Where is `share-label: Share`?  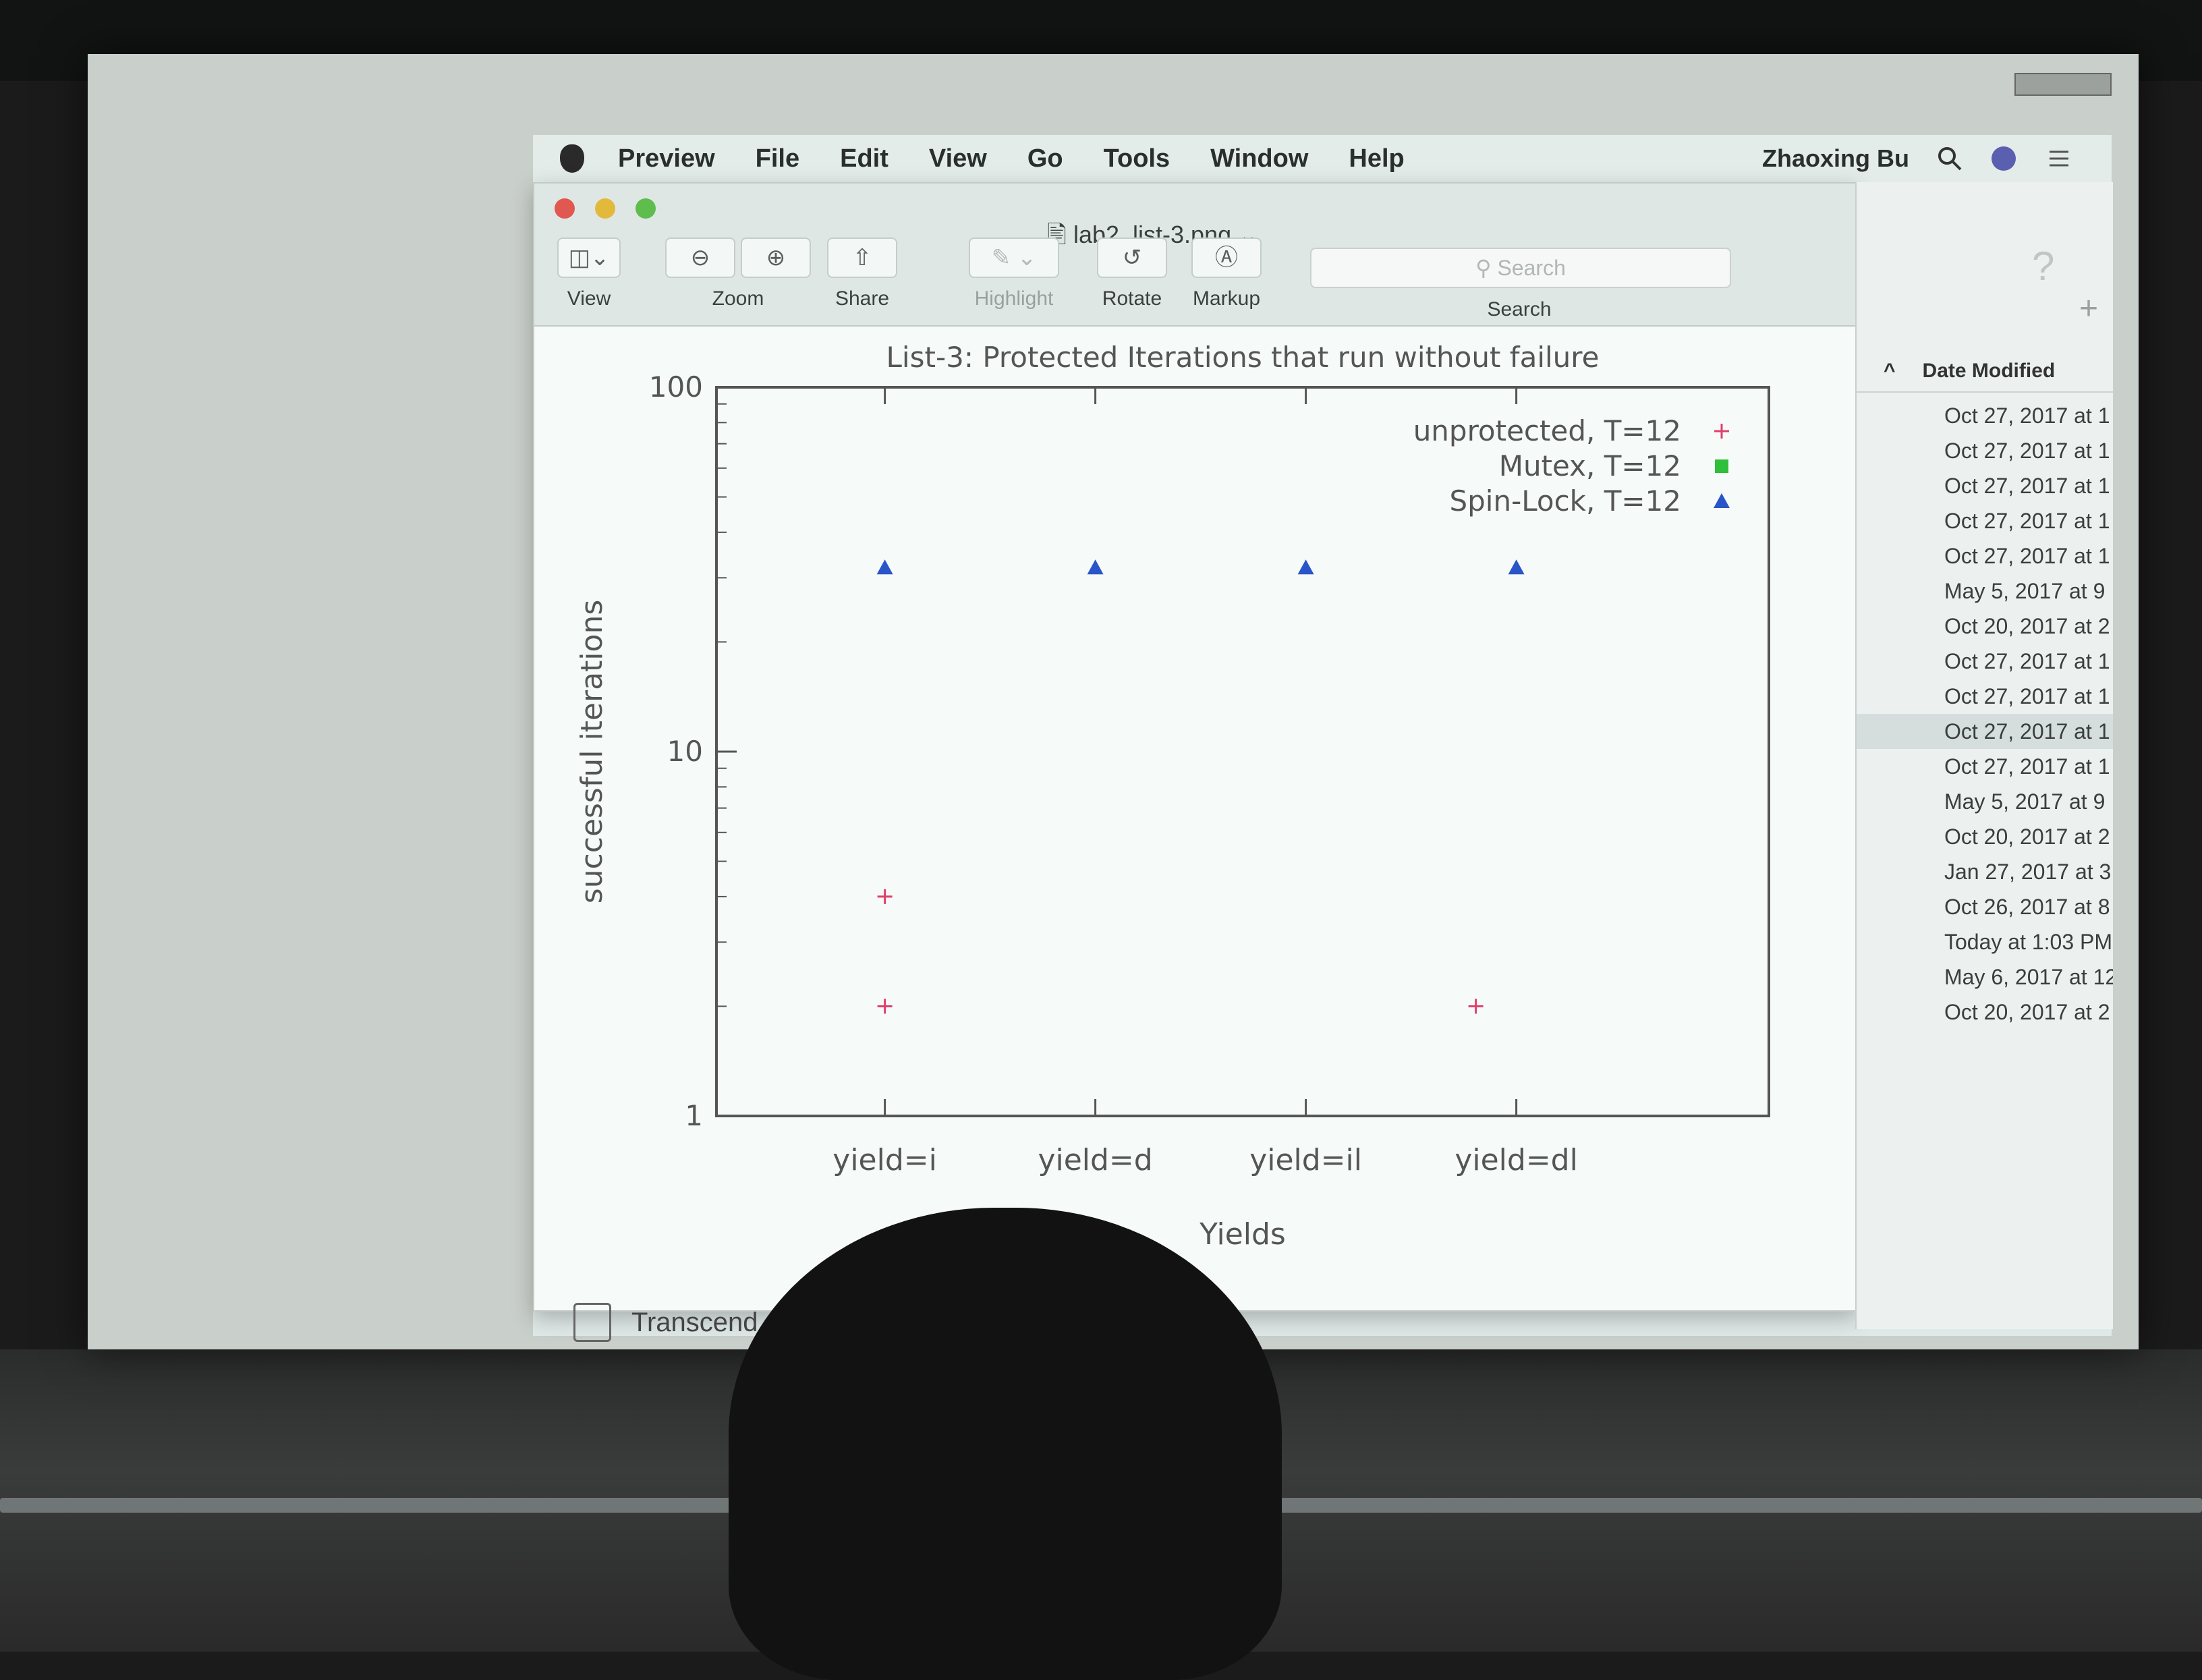
share-label: Share is located at coordinates (862, 298).